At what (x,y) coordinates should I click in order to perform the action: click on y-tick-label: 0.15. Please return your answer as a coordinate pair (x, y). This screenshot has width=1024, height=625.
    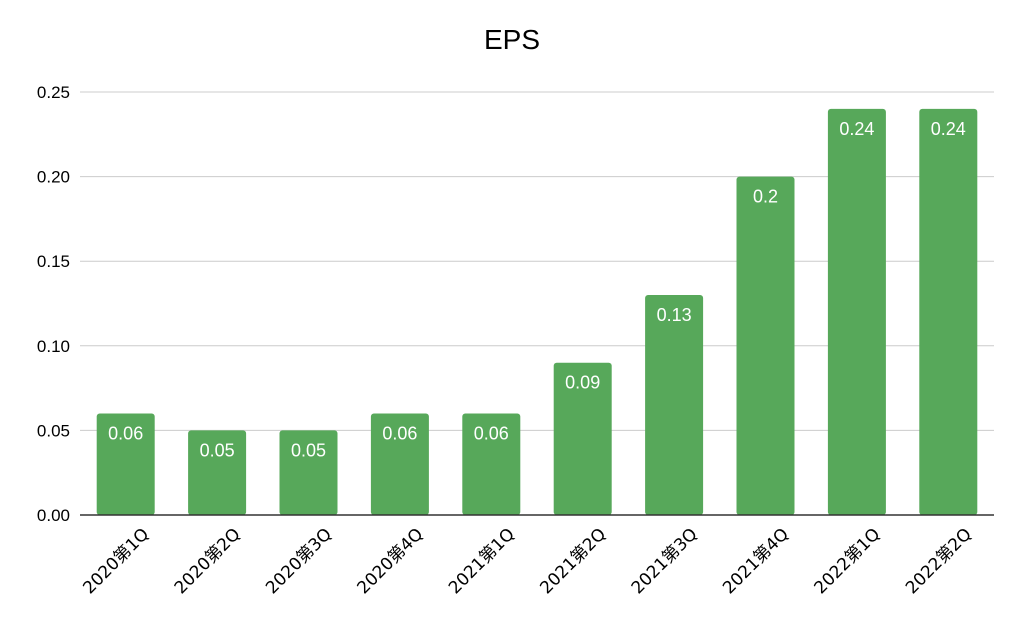
    Looking at the image, I should click on (53, 261).